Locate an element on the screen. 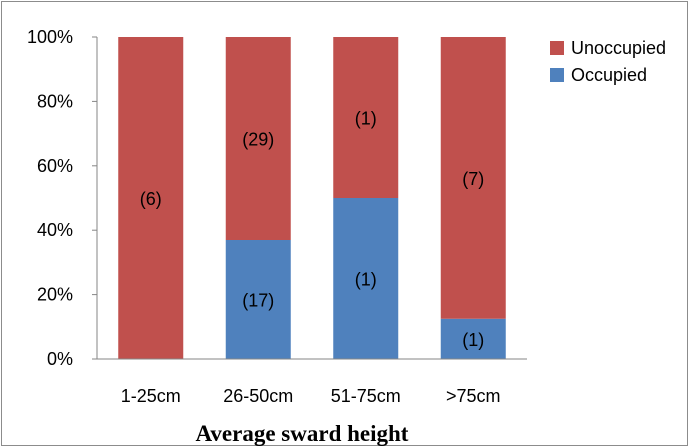 The width and height of the screenshot is (691, 448). legend-swatch-unoccupied is located at coordinates (557, 48).